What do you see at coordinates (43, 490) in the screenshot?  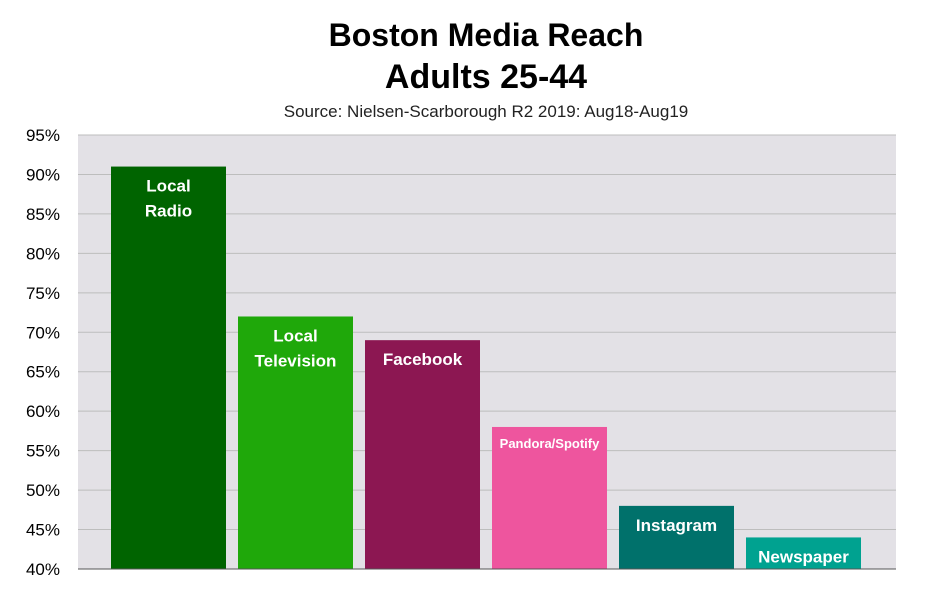 I see `y-tick-label: 50%` at bounding box center [43, 490].